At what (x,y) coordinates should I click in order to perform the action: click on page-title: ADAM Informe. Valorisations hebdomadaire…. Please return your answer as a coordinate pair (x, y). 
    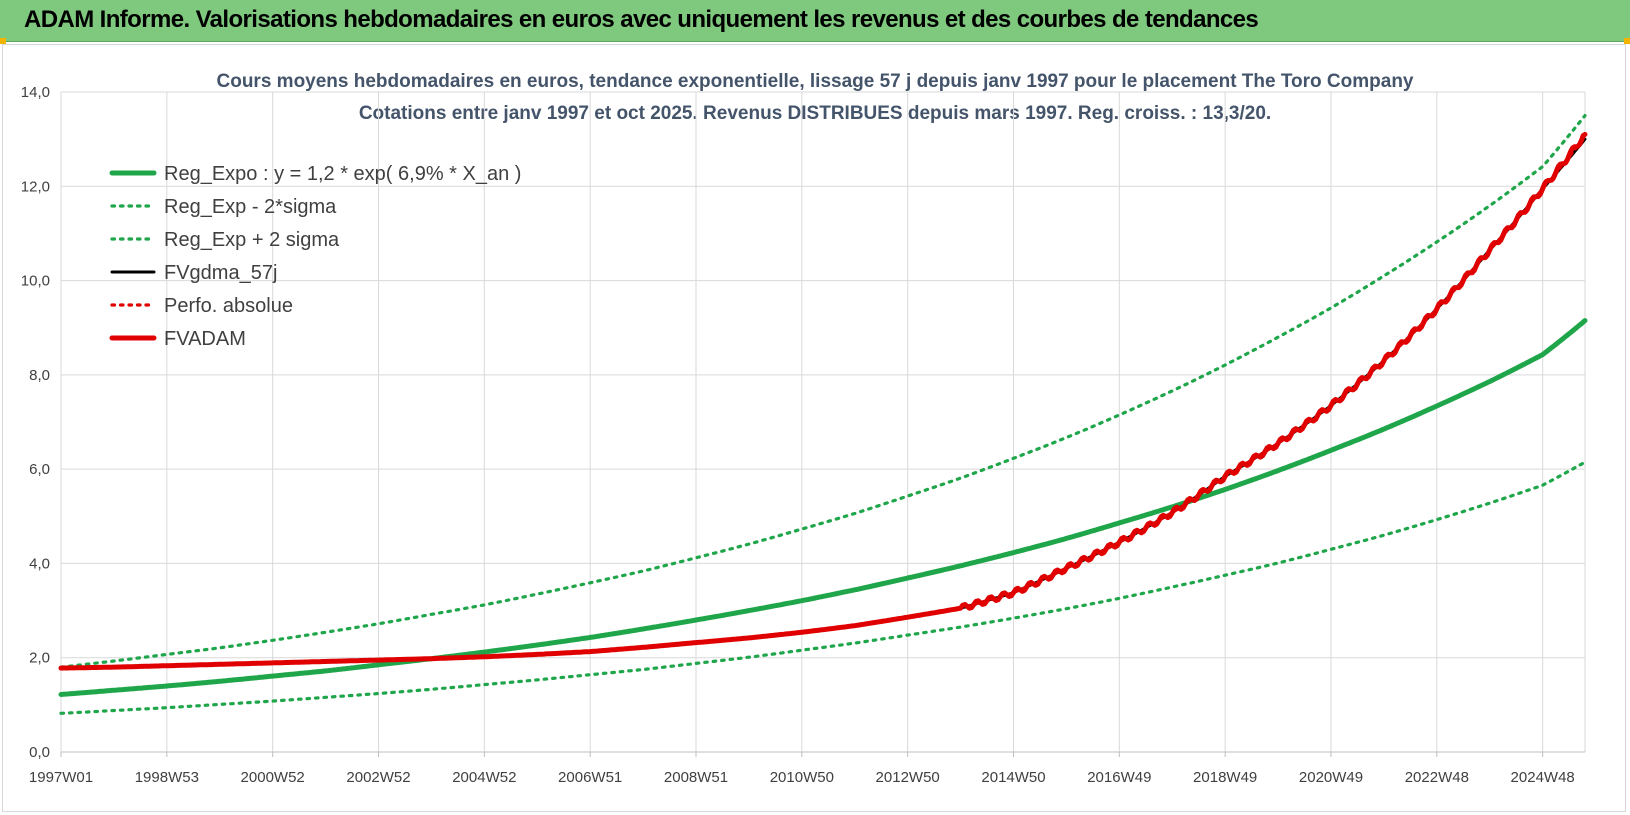
    Looking at the image, I should click on (641, 19).